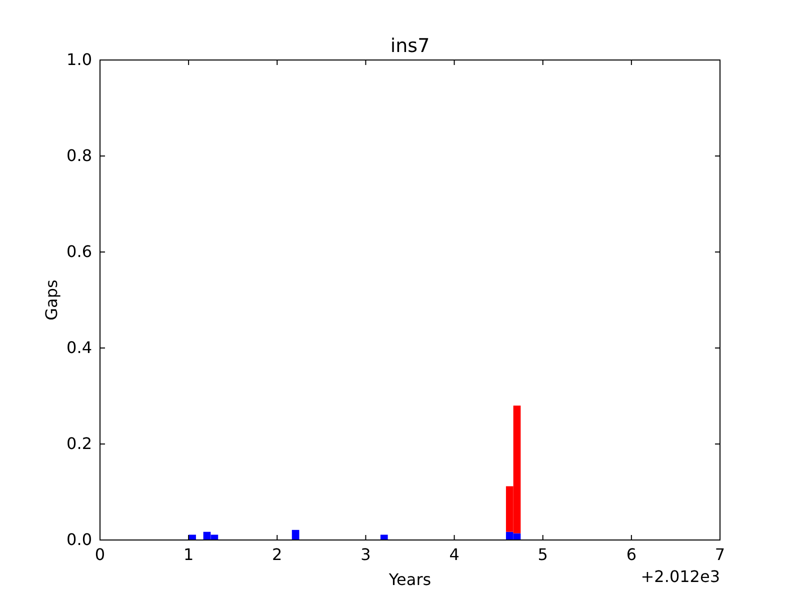 The height and width of the screenshot is (600, 800). What do you see at coordinates (277, 554) in the screenshot?
I see `x-tick-label: 2` at bounding box center [277, 554].